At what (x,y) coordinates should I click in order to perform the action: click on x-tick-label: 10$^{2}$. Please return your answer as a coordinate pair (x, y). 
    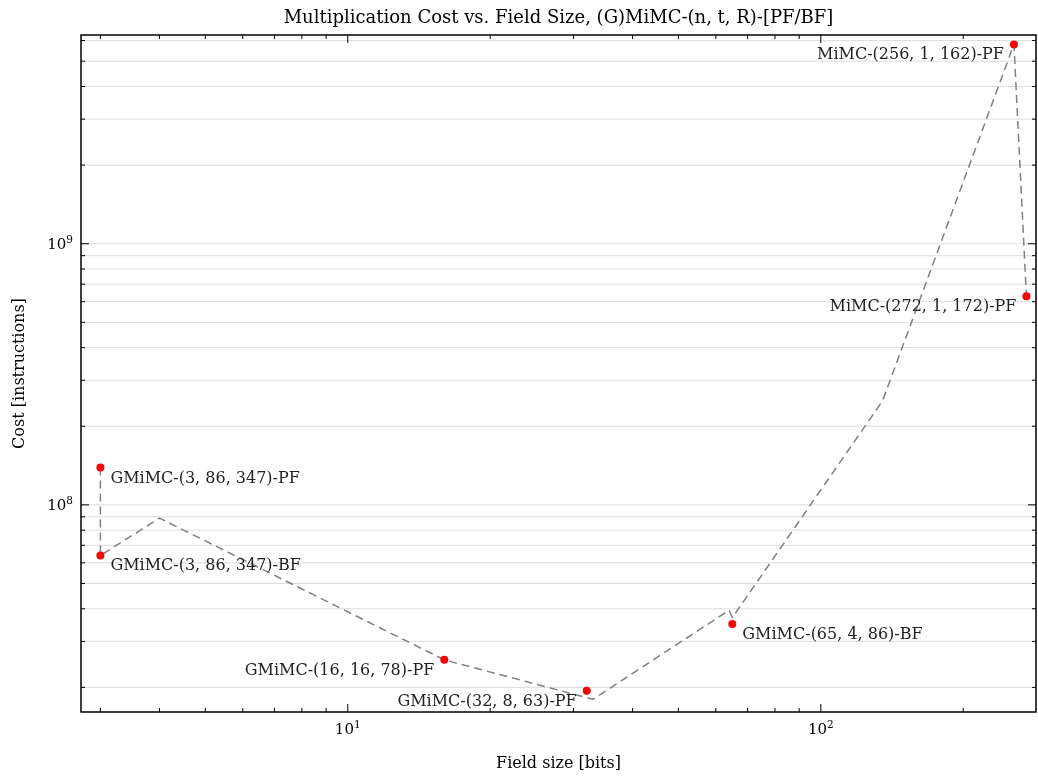
    Looking at the image, I should click on (820, 728).